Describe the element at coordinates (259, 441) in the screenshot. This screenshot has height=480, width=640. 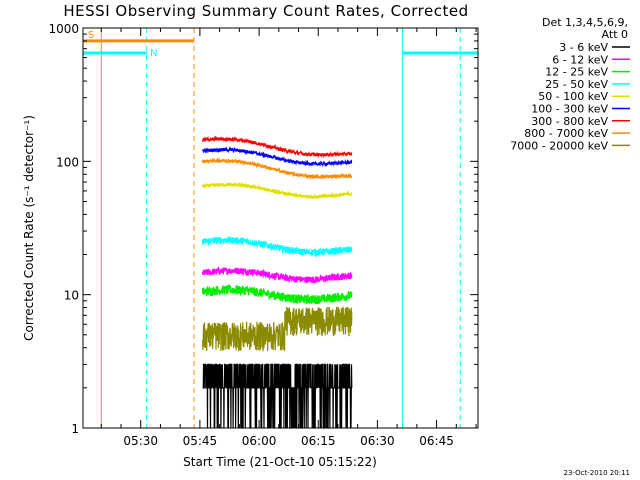
I see `x-tick-label: 06:00` at that location.